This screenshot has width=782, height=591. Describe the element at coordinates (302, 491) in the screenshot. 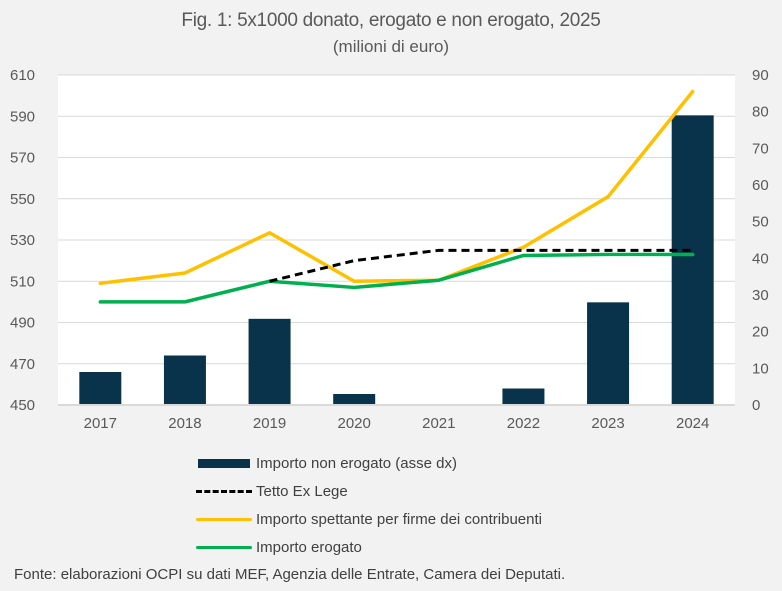

I see `legend-label: Tetto Ex Lege` at that location.